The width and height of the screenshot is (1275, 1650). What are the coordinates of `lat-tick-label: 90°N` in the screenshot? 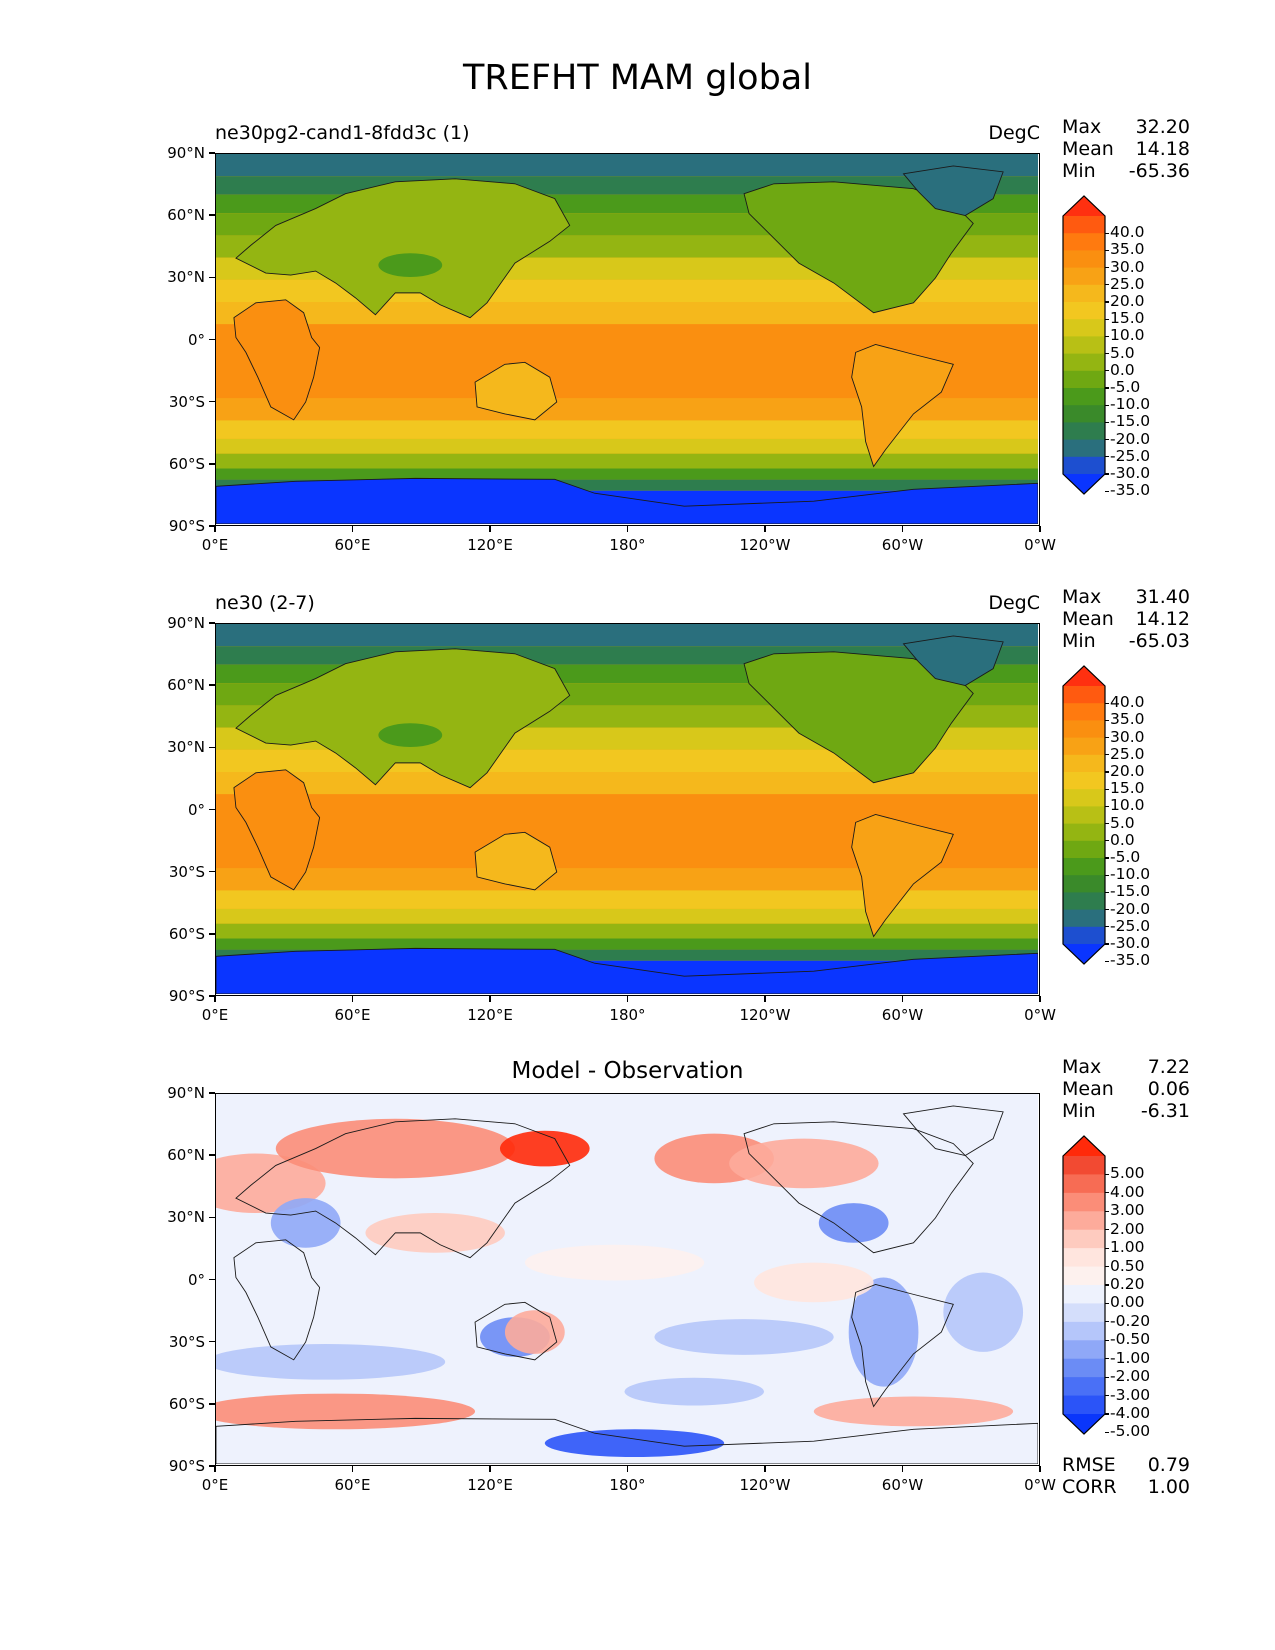 It's located at (186, 1093).